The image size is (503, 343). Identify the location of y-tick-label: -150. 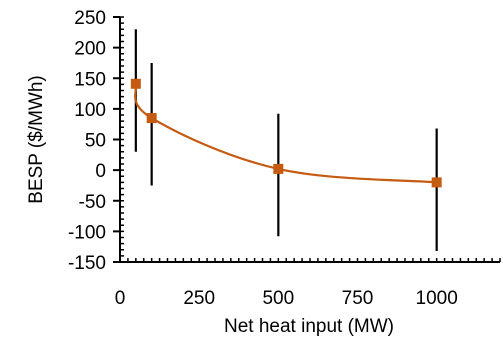
(87, 263).